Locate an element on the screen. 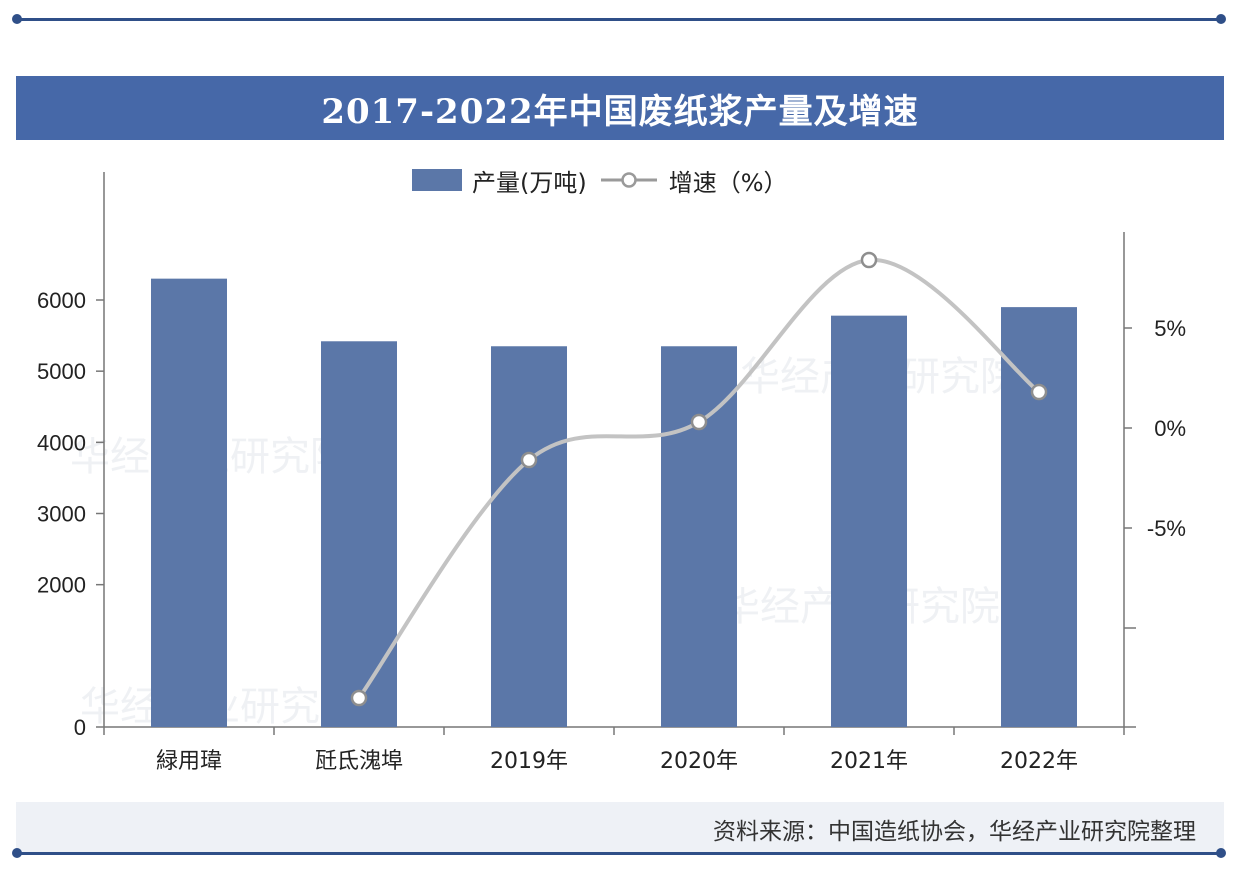  legend-label-growth: 增速（%） is located at coordinates (728, 182).